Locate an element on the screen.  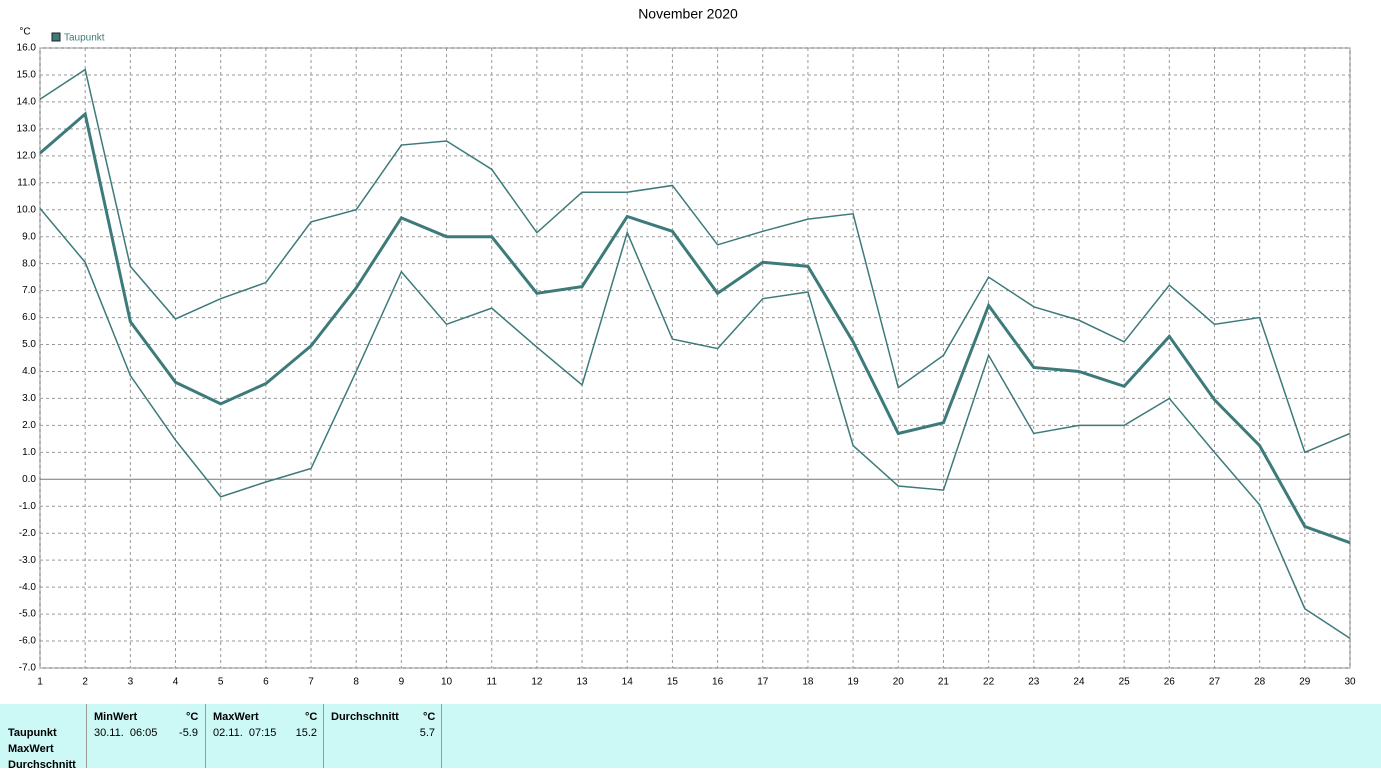
y-tick-label: -7.0 is located at coordinates (28, 668).